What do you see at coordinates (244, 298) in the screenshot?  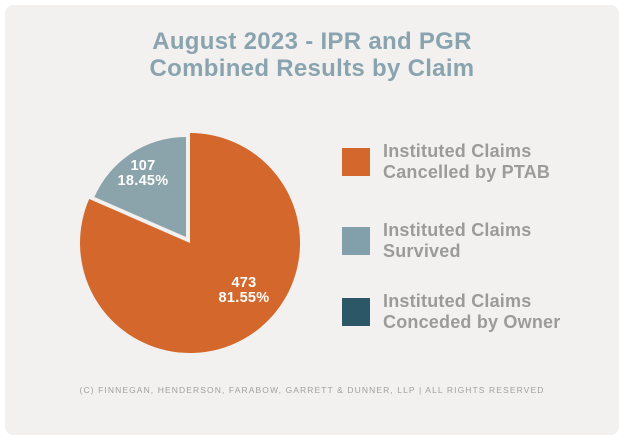 I see `pie-label-percent: 81.55%` at bounding box center [244, 298].